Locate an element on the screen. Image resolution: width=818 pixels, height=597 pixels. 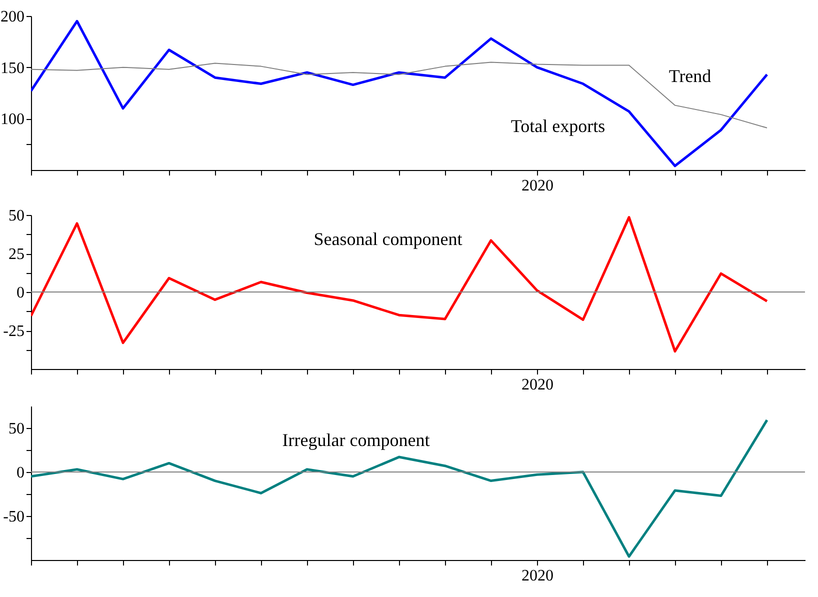
series-label: Total exports is located at coordinates (558, 126).